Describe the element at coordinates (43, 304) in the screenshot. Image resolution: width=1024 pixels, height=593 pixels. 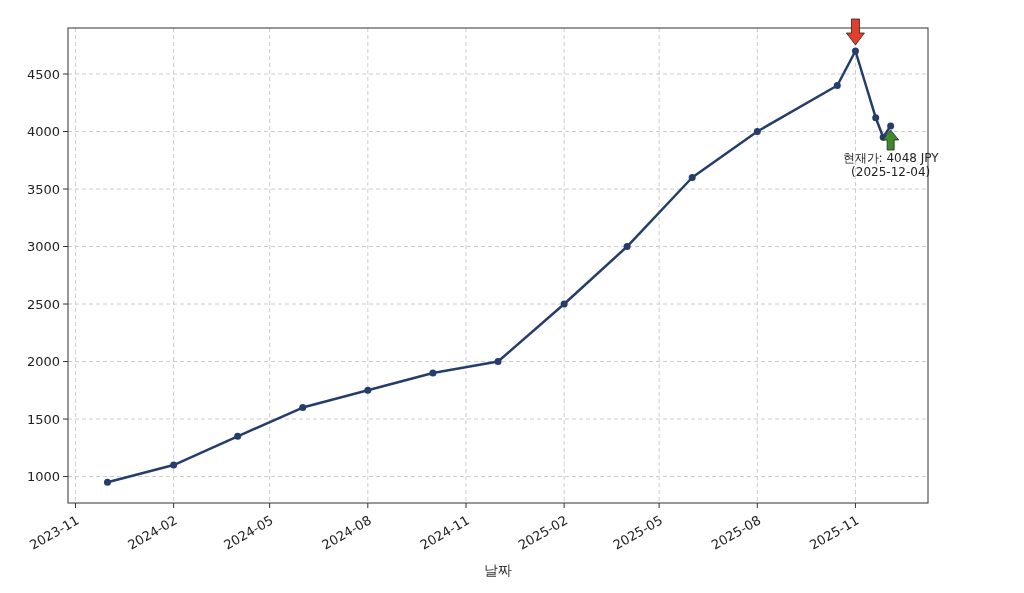
I see `y-tick-label: 2500` at that location.